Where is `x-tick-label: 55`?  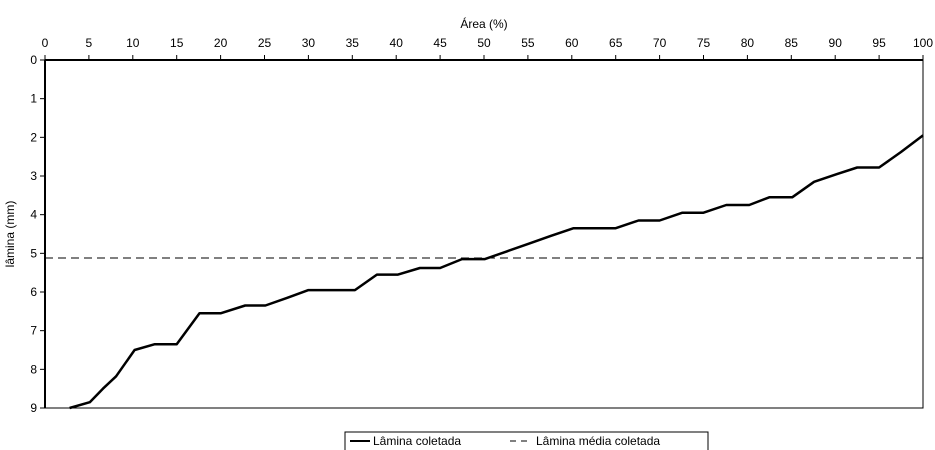
x-tick-label: 55 is located at coordinates (528, 43).